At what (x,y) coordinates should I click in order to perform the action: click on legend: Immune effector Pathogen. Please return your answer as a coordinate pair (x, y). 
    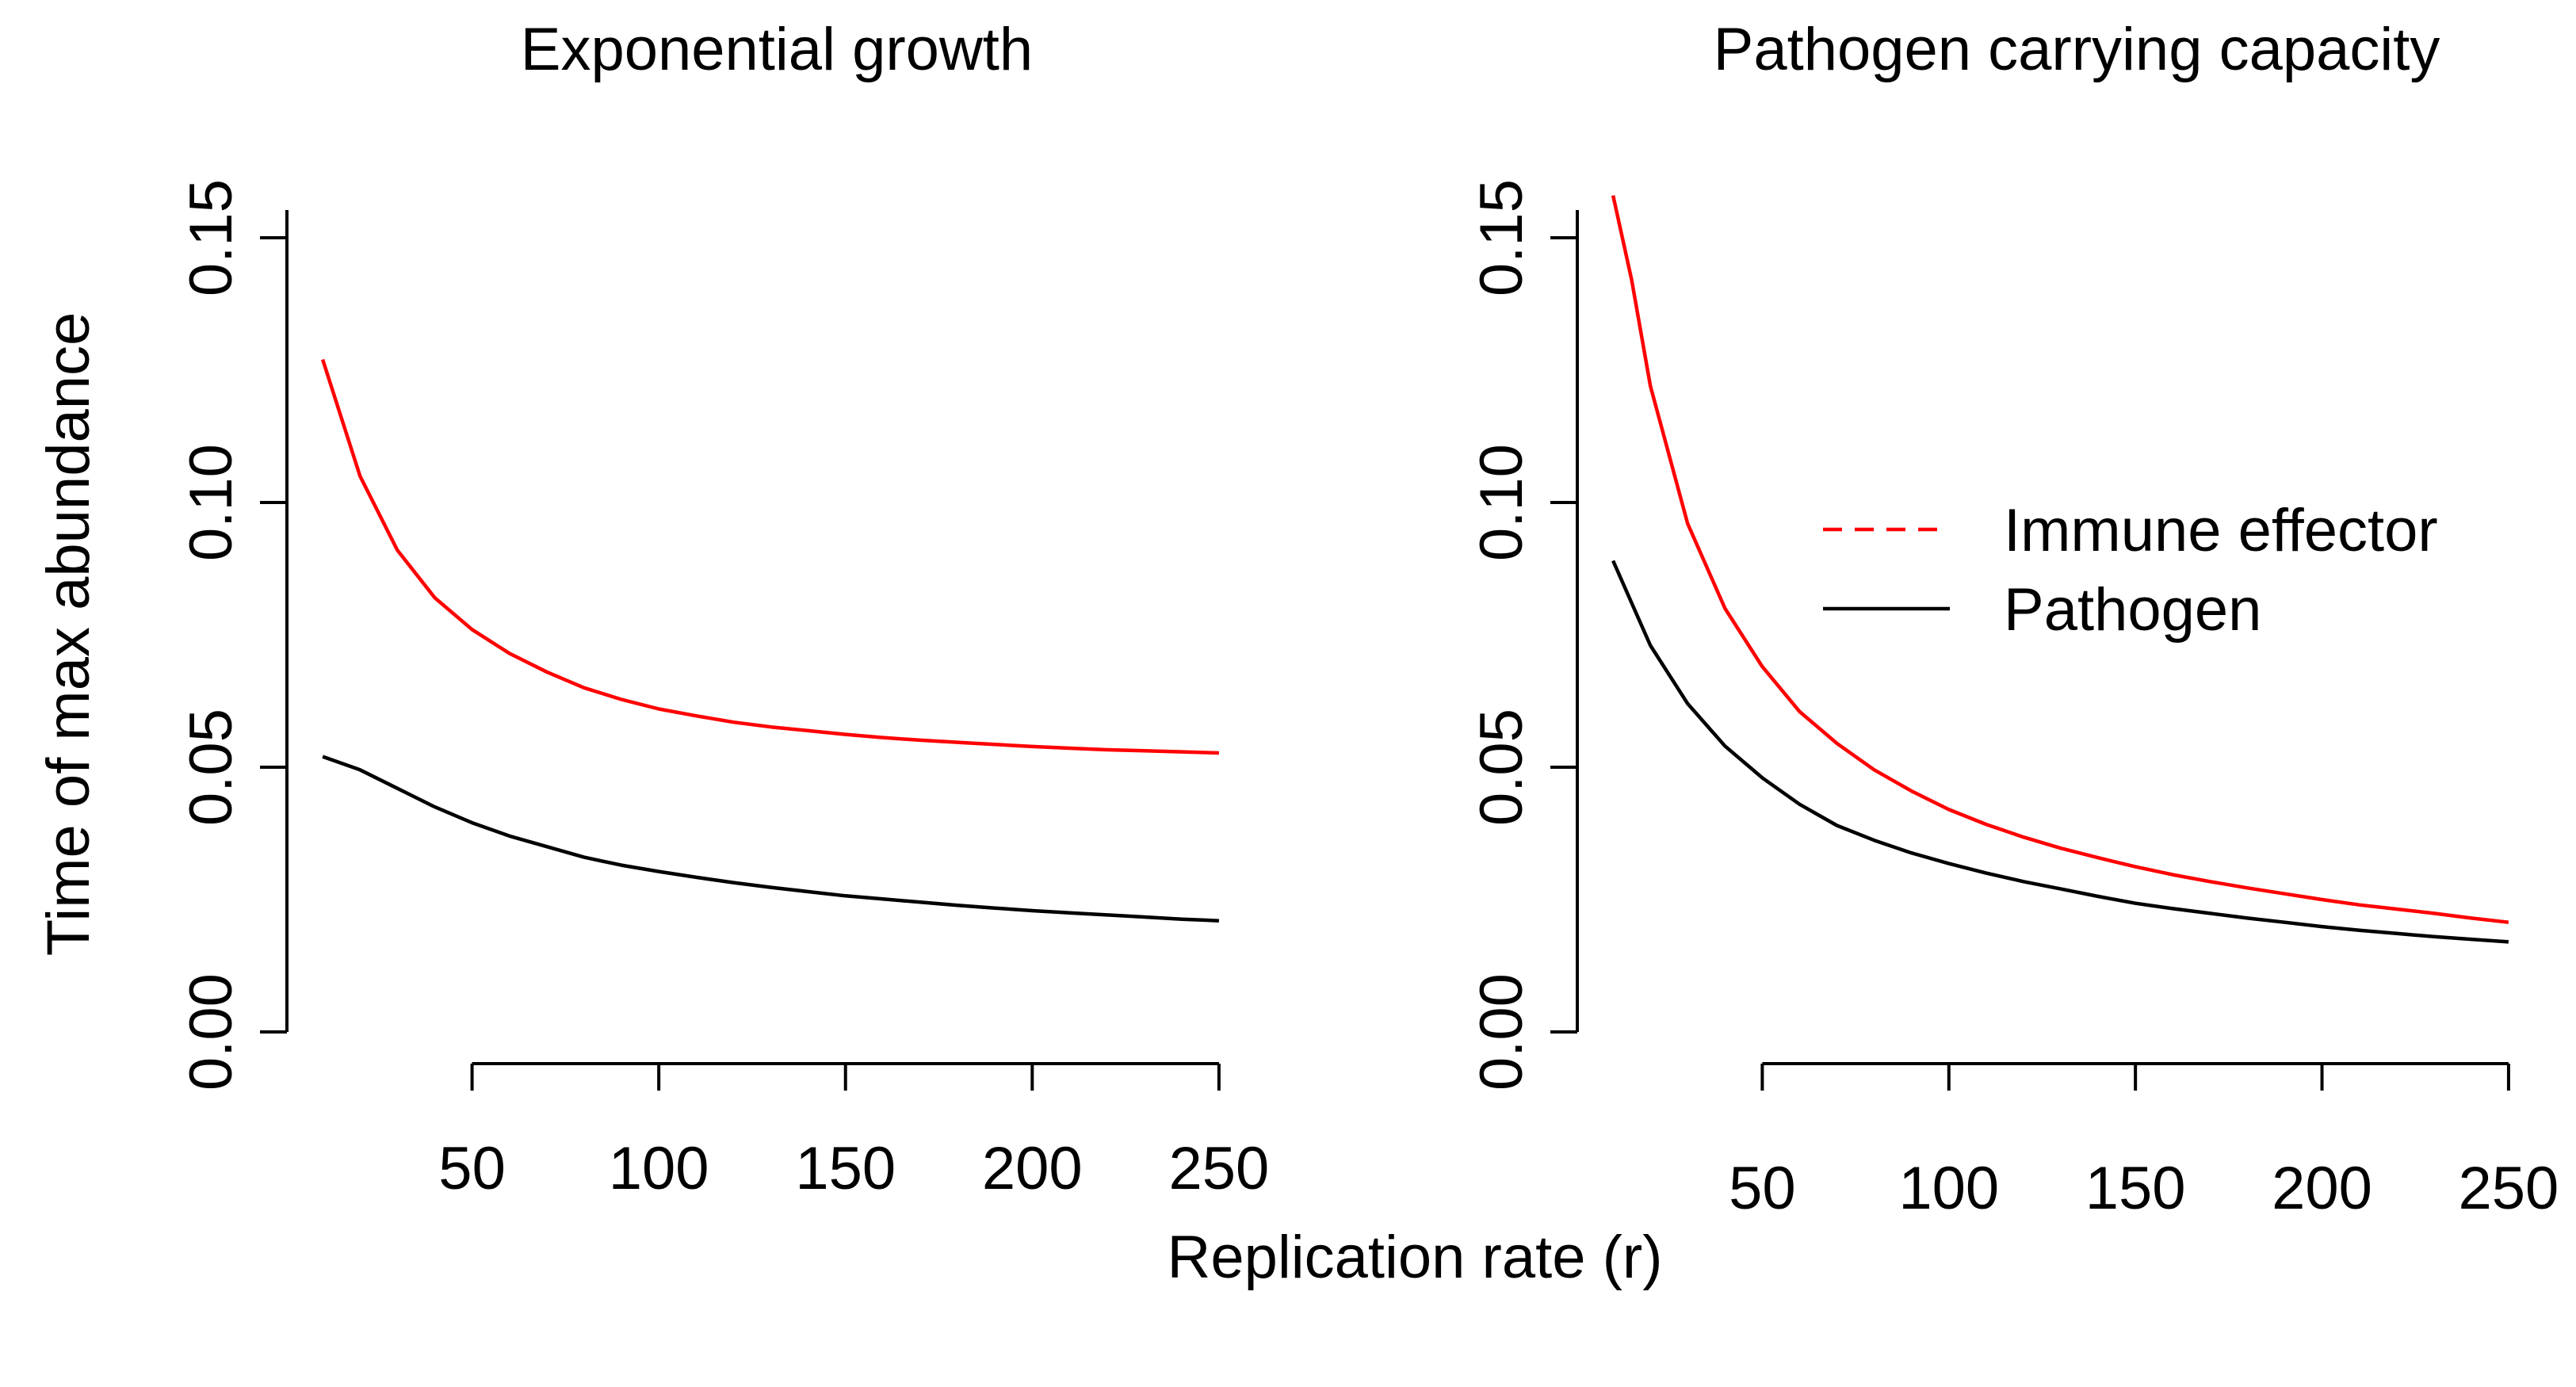
    Looking at the image, I should click on (2130, 571).